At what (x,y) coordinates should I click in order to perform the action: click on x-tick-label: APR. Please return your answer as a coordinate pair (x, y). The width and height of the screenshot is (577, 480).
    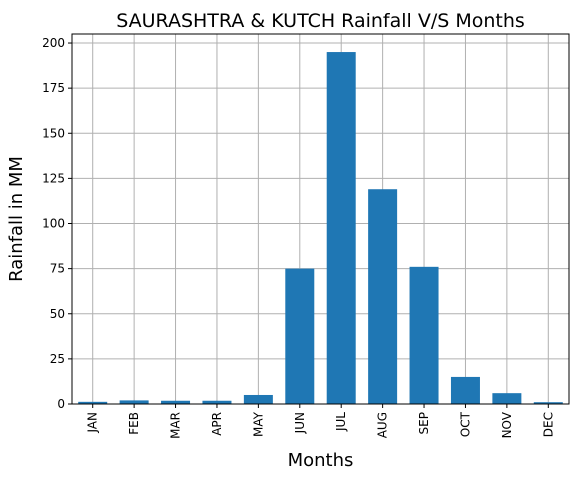
    Looking at the image, I should click on (217, 424).